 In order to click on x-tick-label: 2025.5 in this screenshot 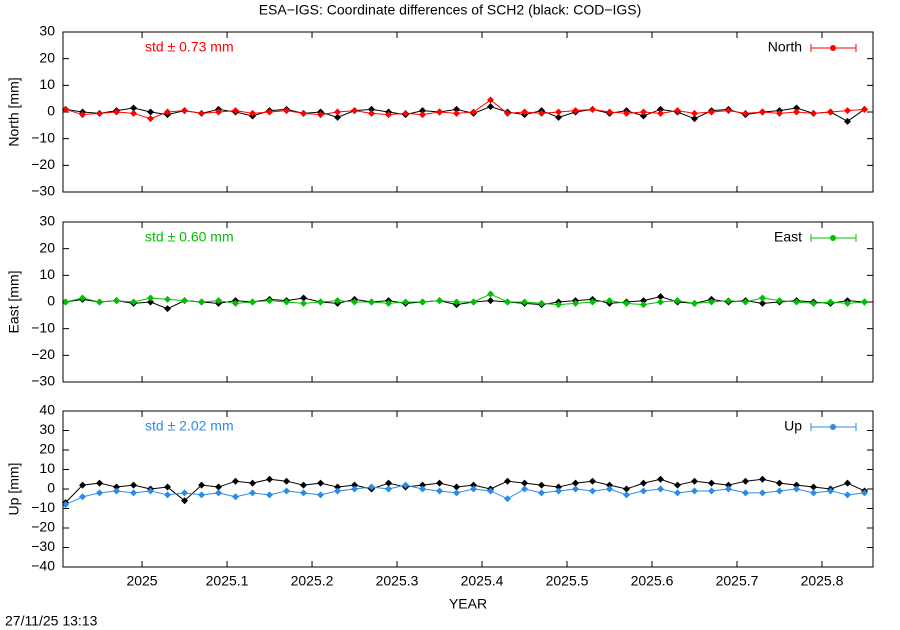, I will do `click(567, 581)`.